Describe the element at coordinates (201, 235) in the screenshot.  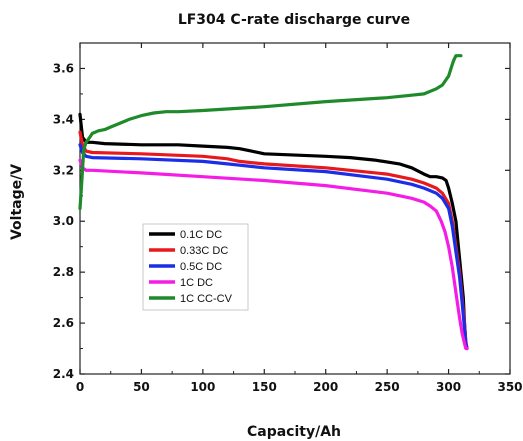
I see `legend-label: 0.1C DC` at that location.